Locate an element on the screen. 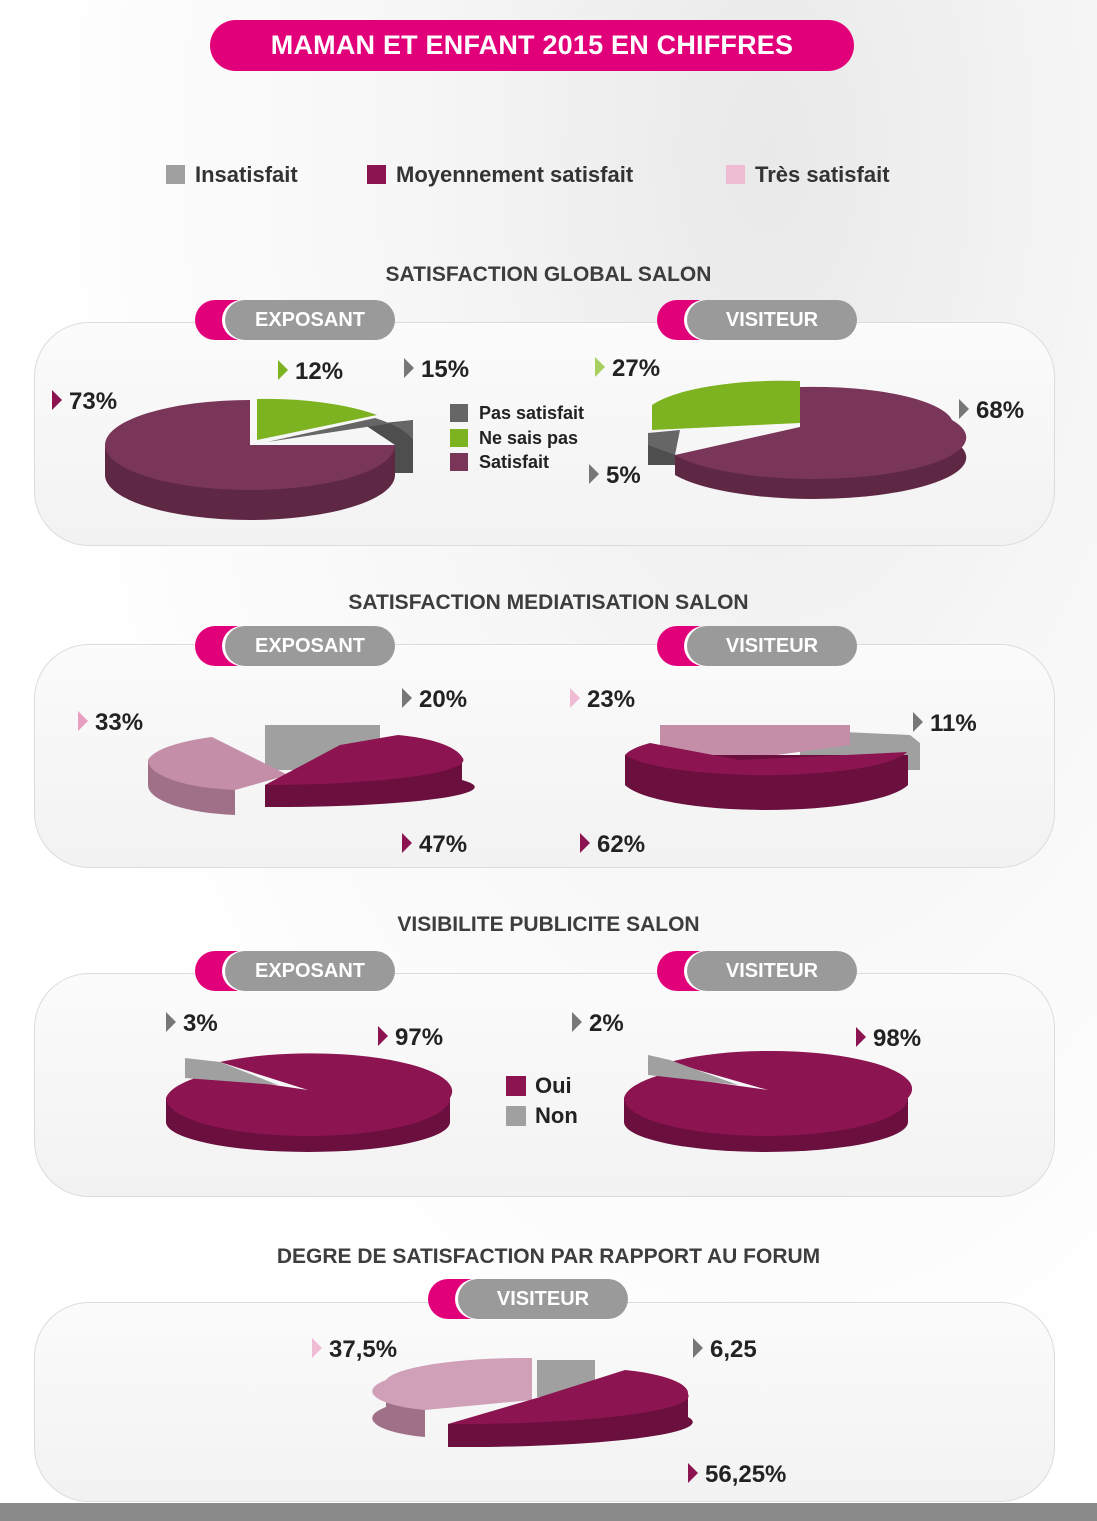 Image resolution: width=1097 pixels, height=1521 pixels. label-3: 3% is located at coordinates (192, 1024).